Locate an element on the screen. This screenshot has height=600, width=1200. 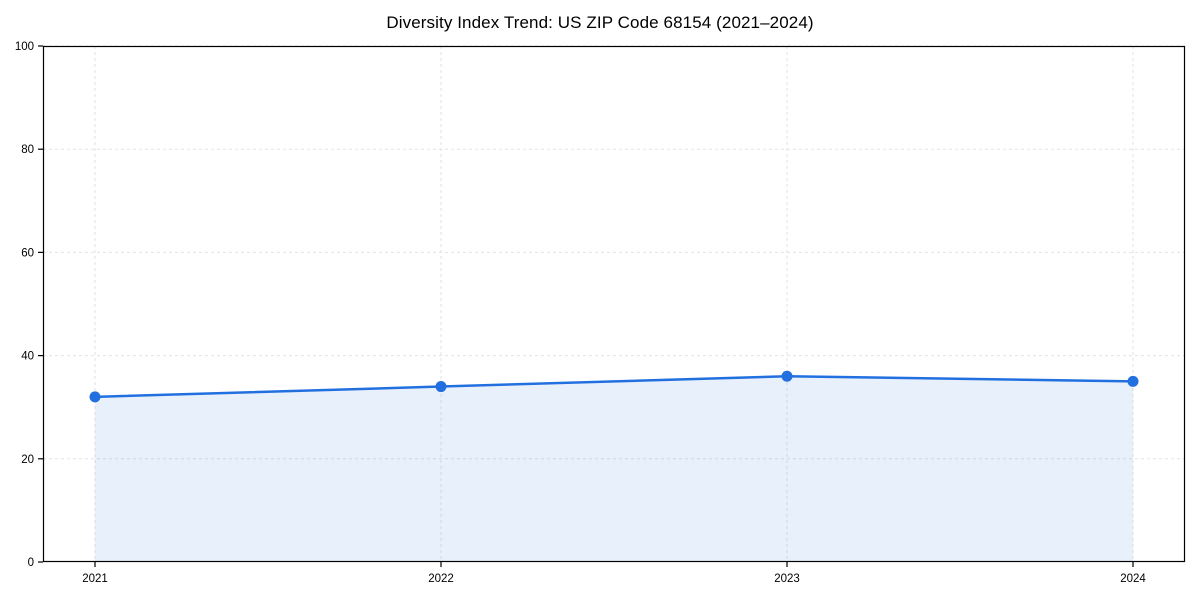
y-tick-label: 20 is located at coordinates (27, 460).